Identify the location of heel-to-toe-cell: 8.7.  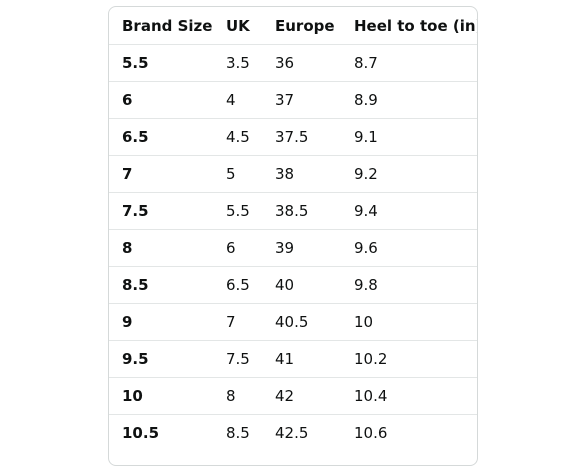
(409, 63).